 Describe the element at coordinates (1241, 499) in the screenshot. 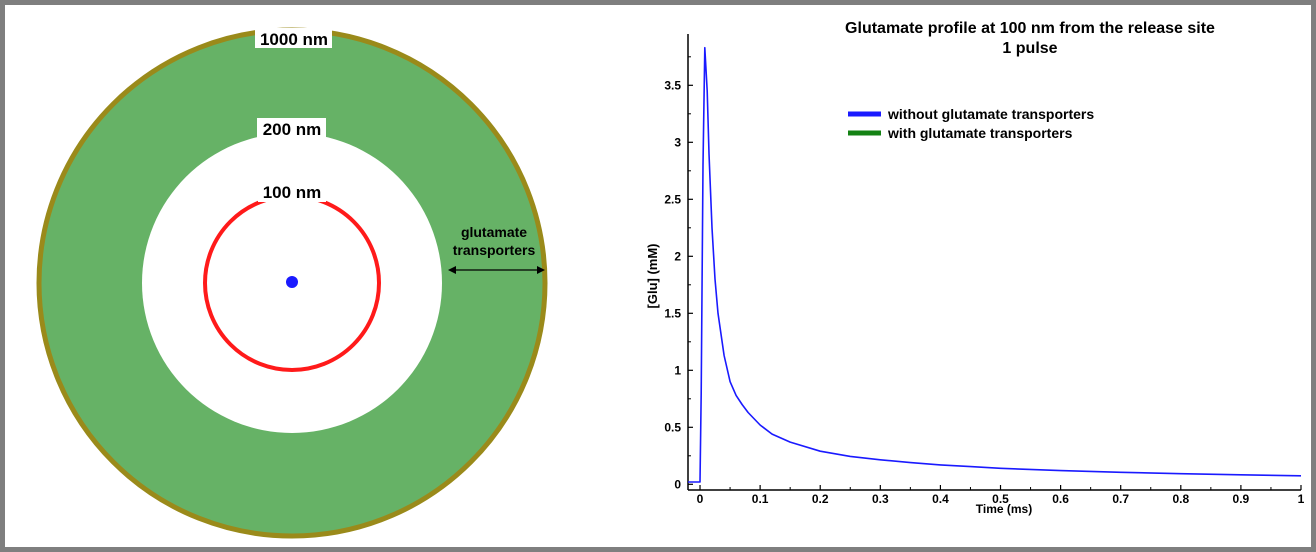

I see `x-tick-label: 0.9` at that location.